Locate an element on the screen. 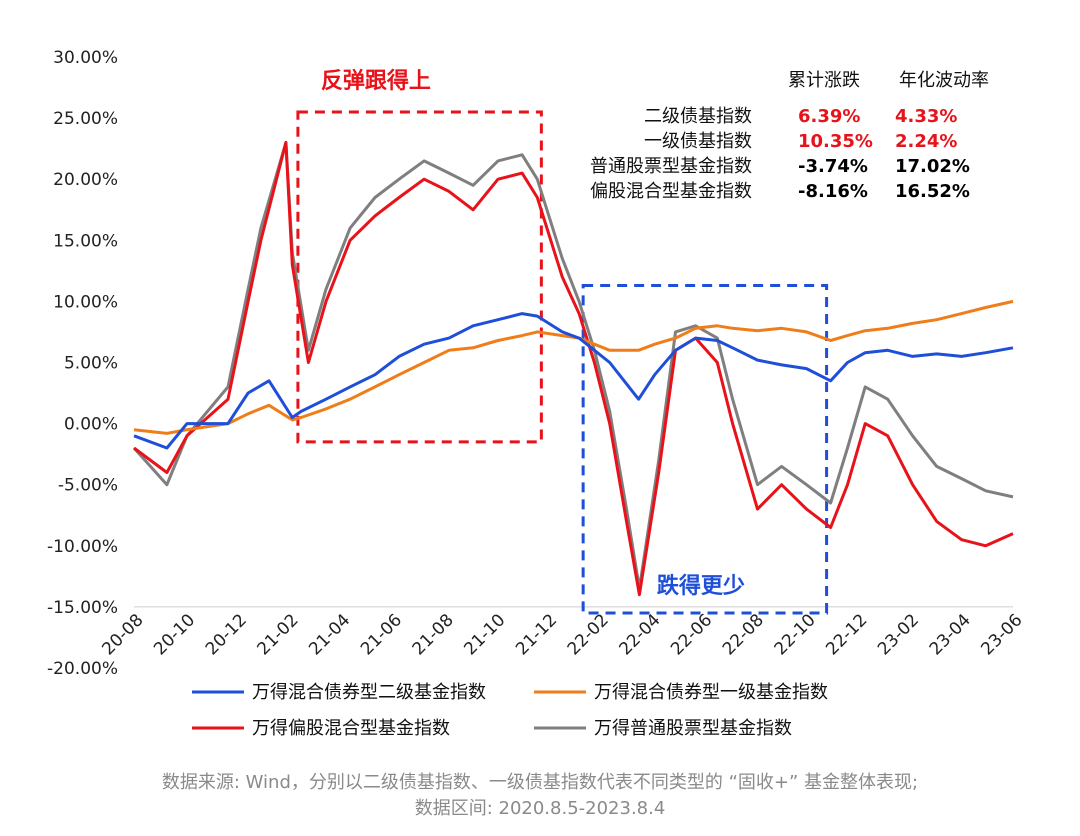  x-tick-label: 23-02 is located at coordinates (898, 634).